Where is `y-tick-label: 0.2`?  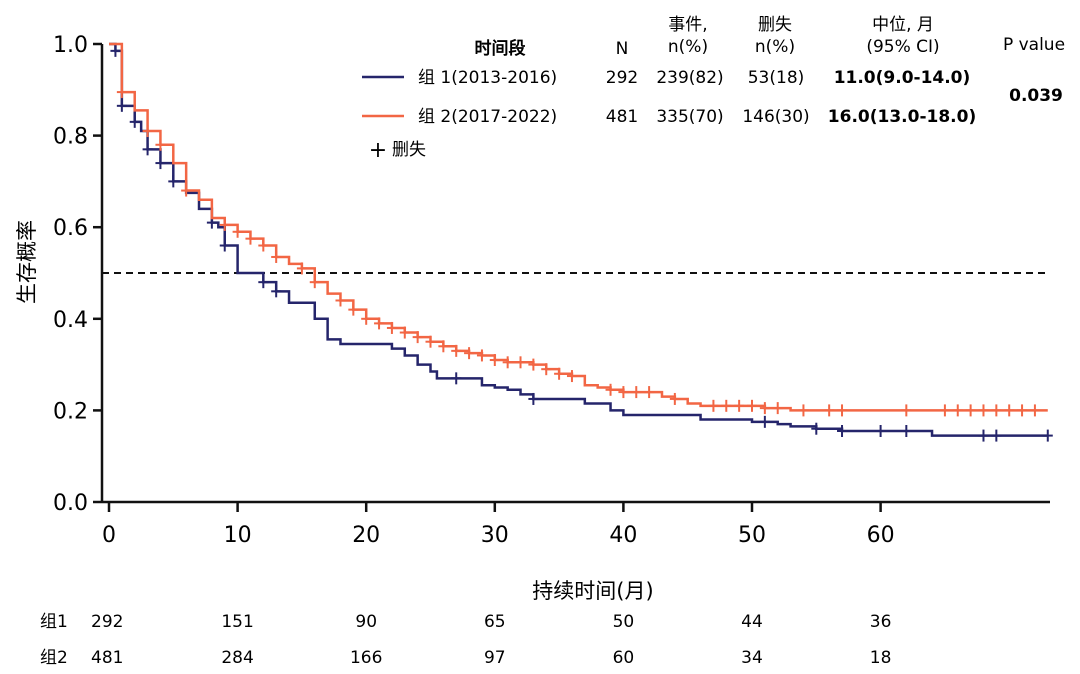 y-tick-label: 0.2 is located at coordinates (70, 411).